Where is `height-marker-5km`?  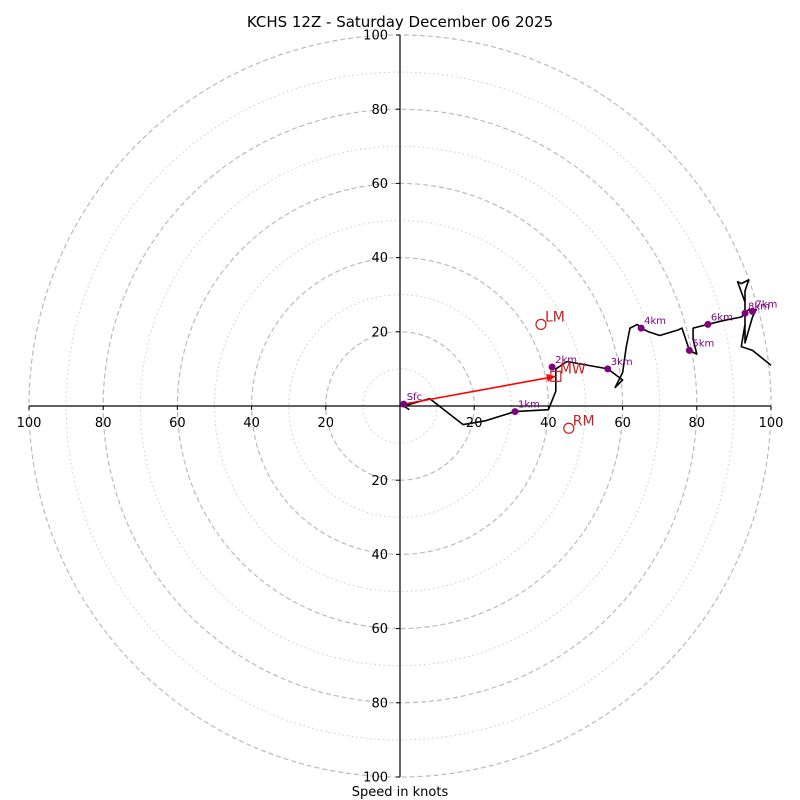
height-marker-5km is located at coordinates (689, 350).